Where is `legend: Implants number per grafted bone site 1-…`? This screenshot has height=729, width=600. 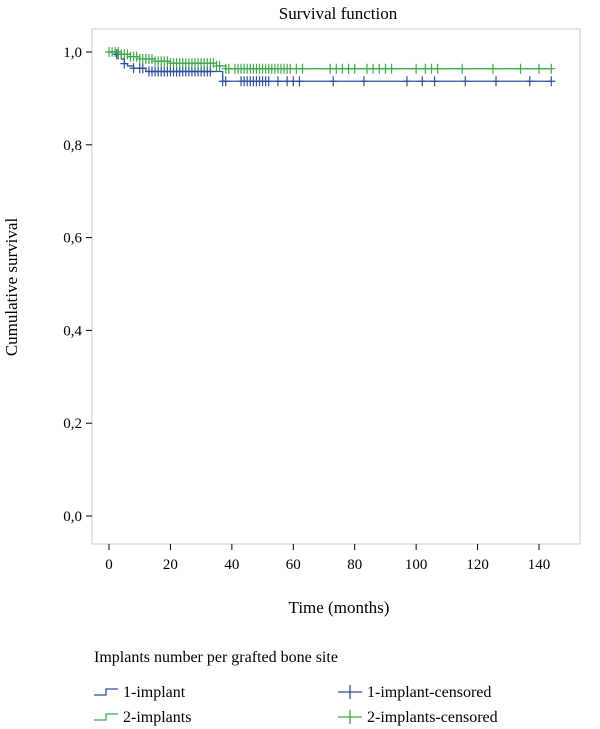 legend: Implants number per grafted bone site 1-… is located at coordinates (296, 687).